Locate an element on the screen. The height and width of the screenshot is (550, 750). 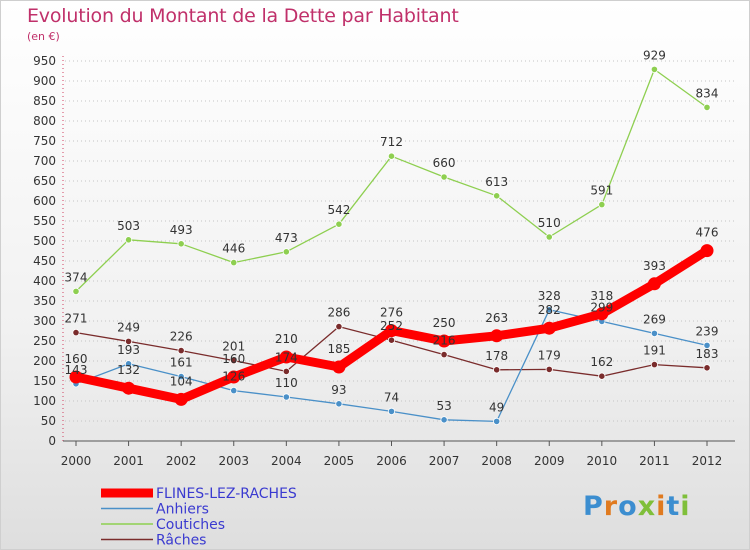
x-tick-label: 2000 is located at coordinates (76, 461).